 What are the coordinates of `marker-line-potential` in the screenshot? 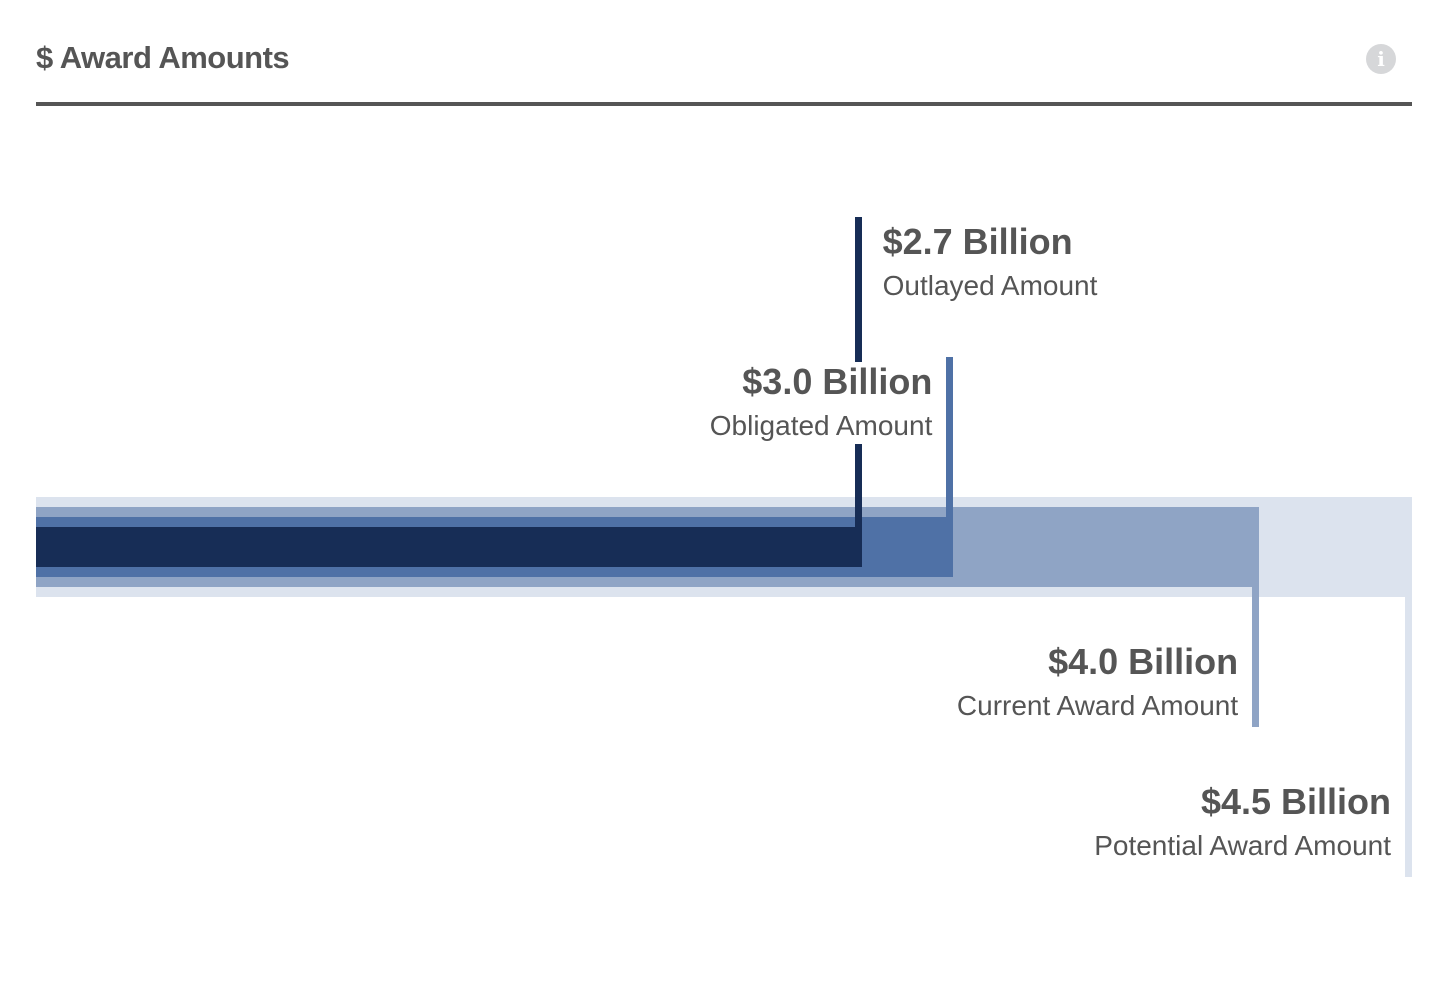 It's located at (1408, 737).